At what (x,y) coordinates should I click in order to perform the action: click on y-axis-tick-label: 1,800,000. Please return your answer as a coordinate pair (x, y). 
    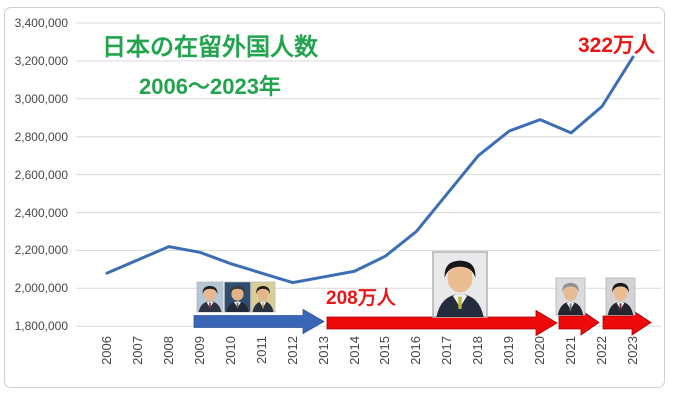
    Looking at the image, I should click on (41, 326).